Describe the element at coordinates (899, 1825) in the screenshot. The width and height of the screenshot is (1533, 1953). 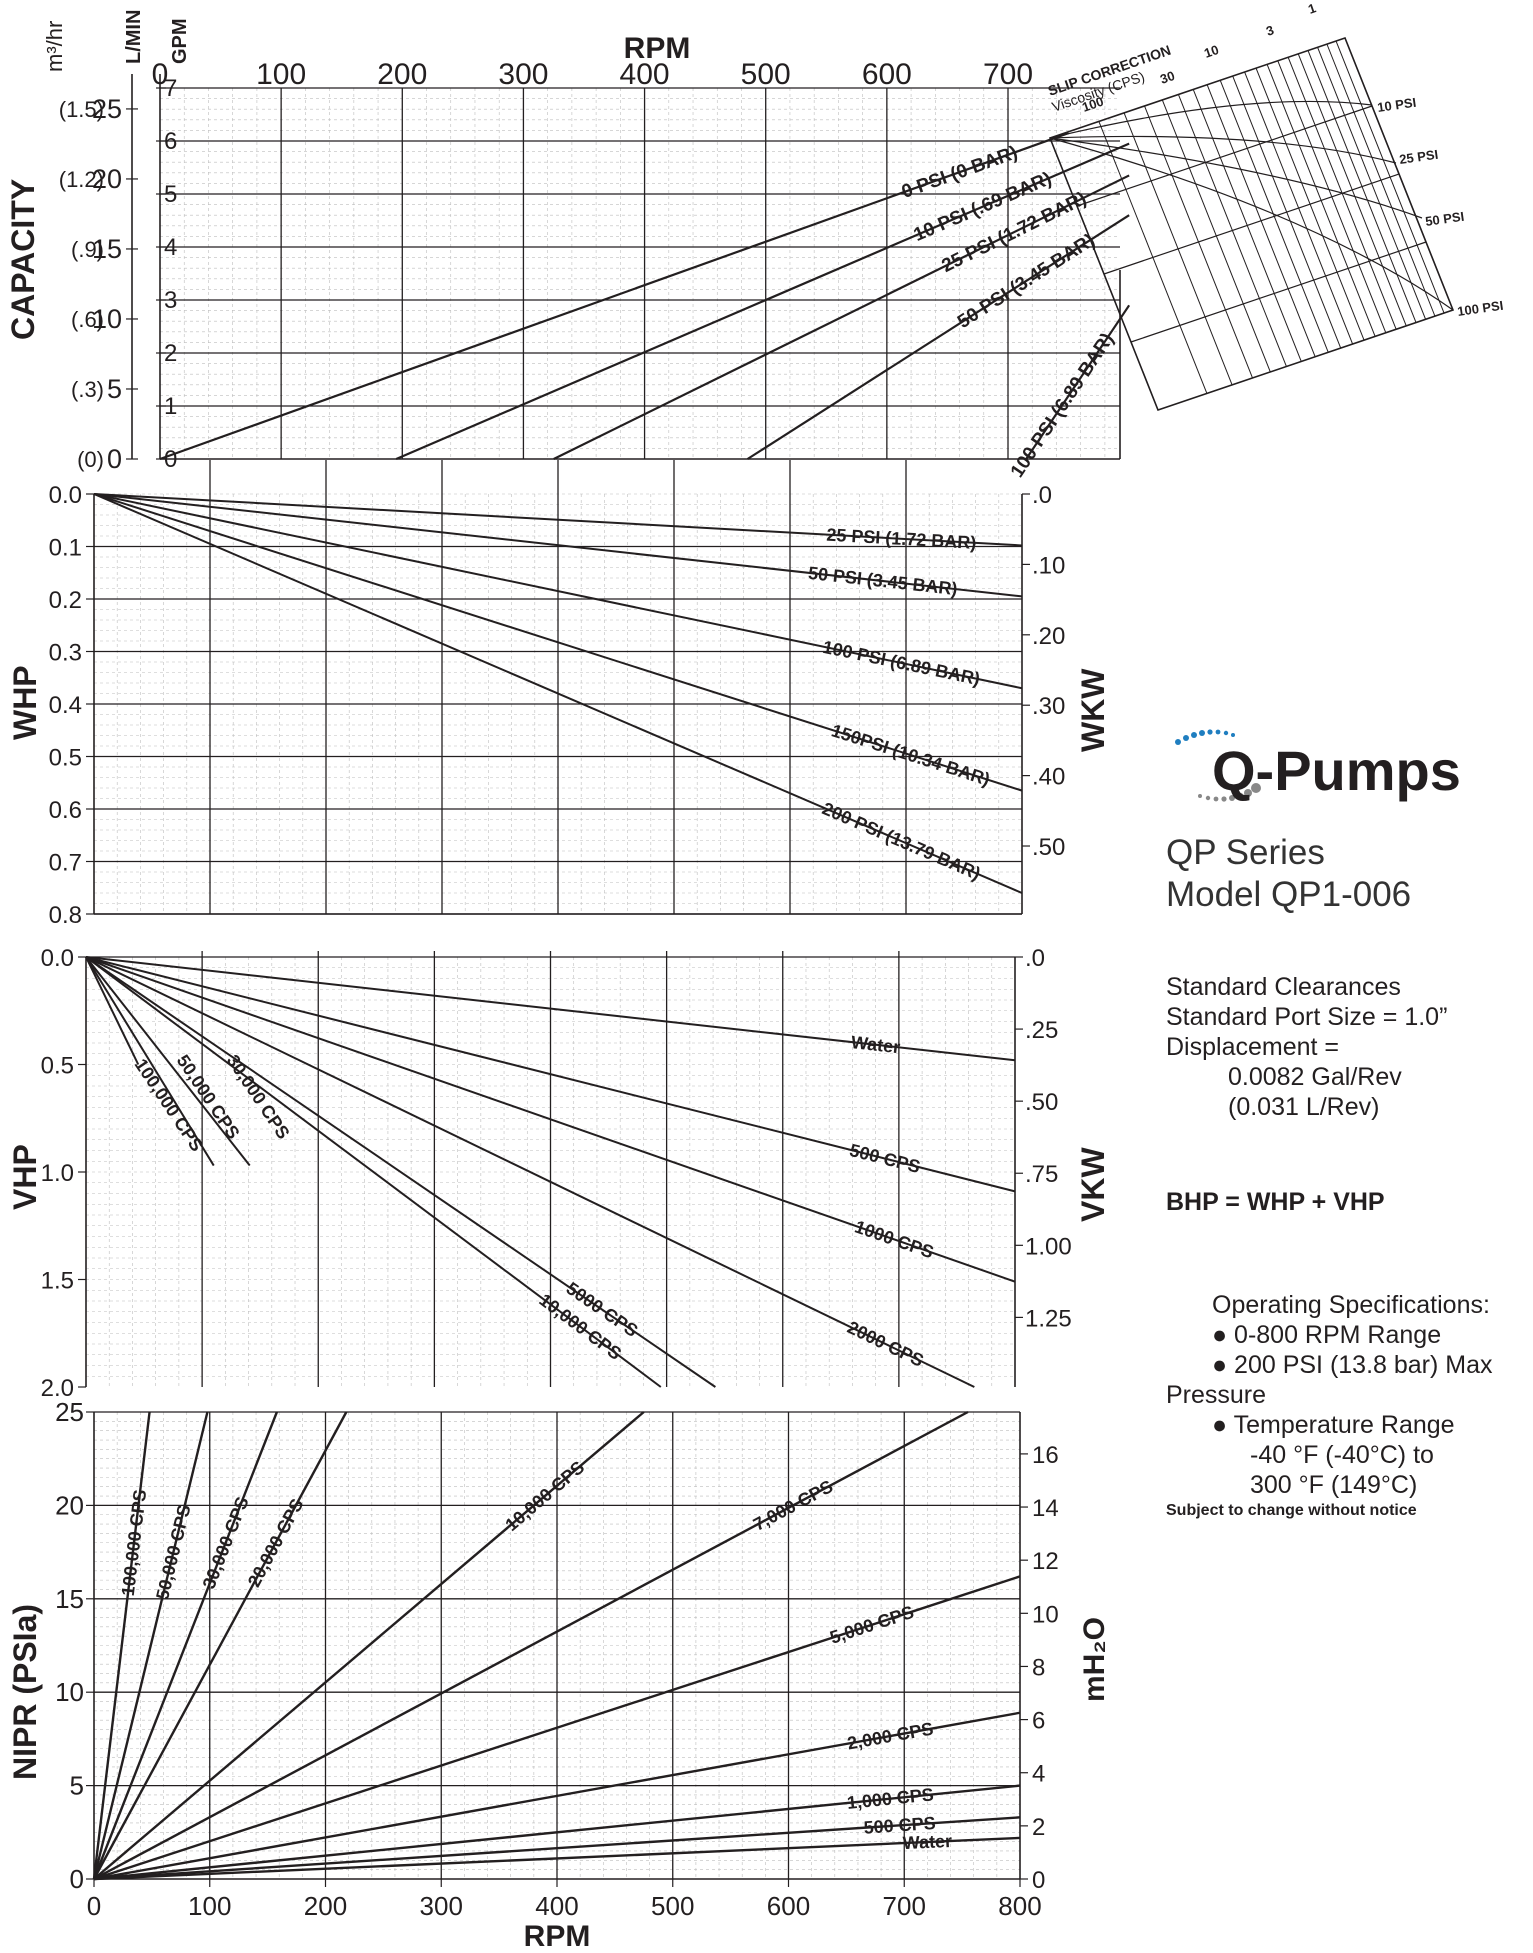
I see `nipr-line-label: 500 CPS` at that location.